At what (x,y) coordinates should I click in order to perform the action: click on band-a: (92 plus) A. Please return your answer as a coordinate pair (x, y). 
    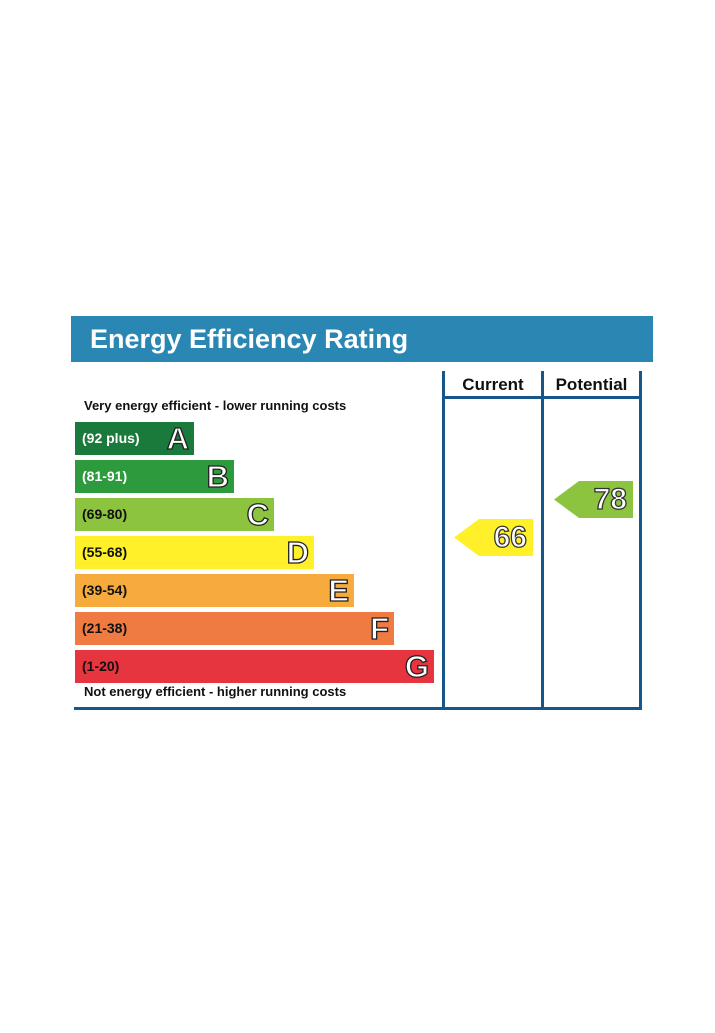
    Looking at the image, I should click on (134, 438).